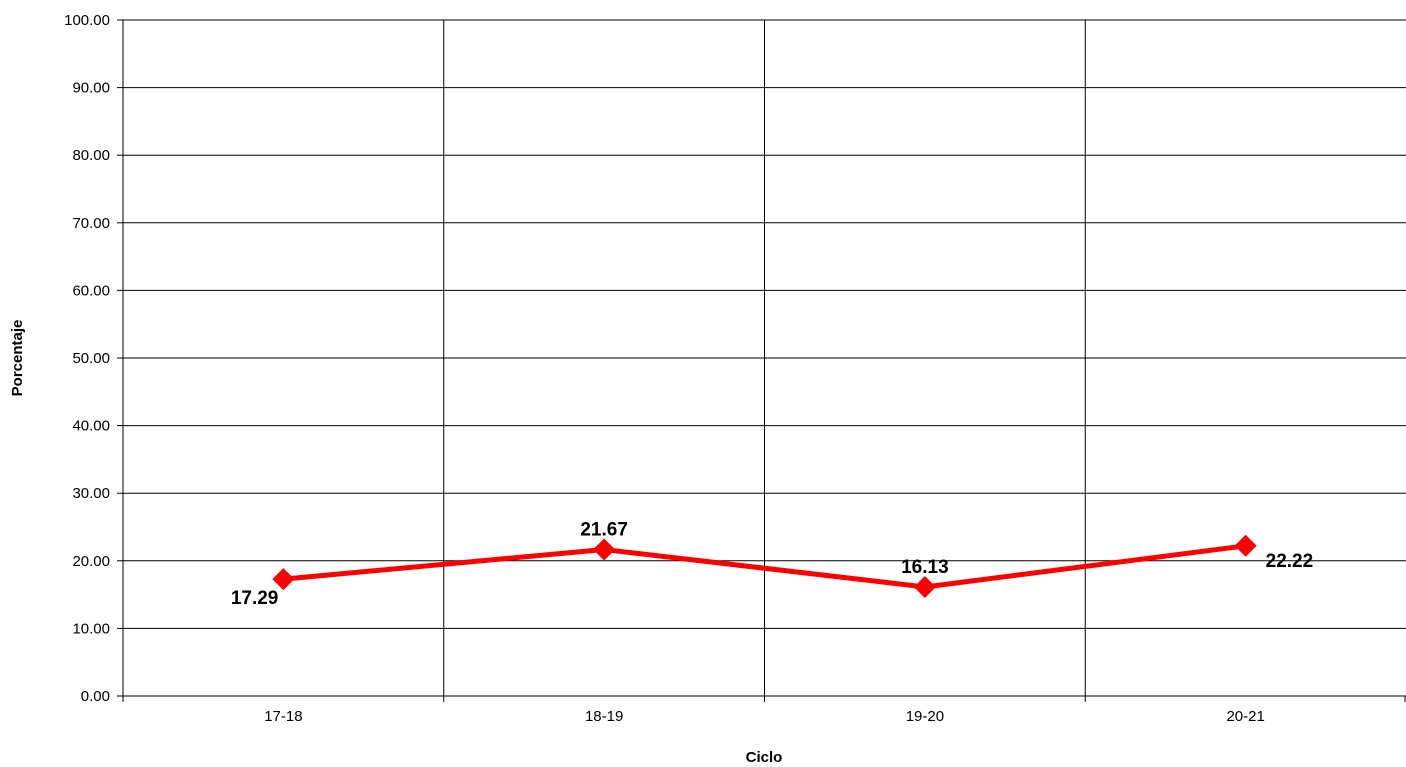 The image size is (1406, 767). I want to click on y-tick-label: 100.00, so click(87, 20).